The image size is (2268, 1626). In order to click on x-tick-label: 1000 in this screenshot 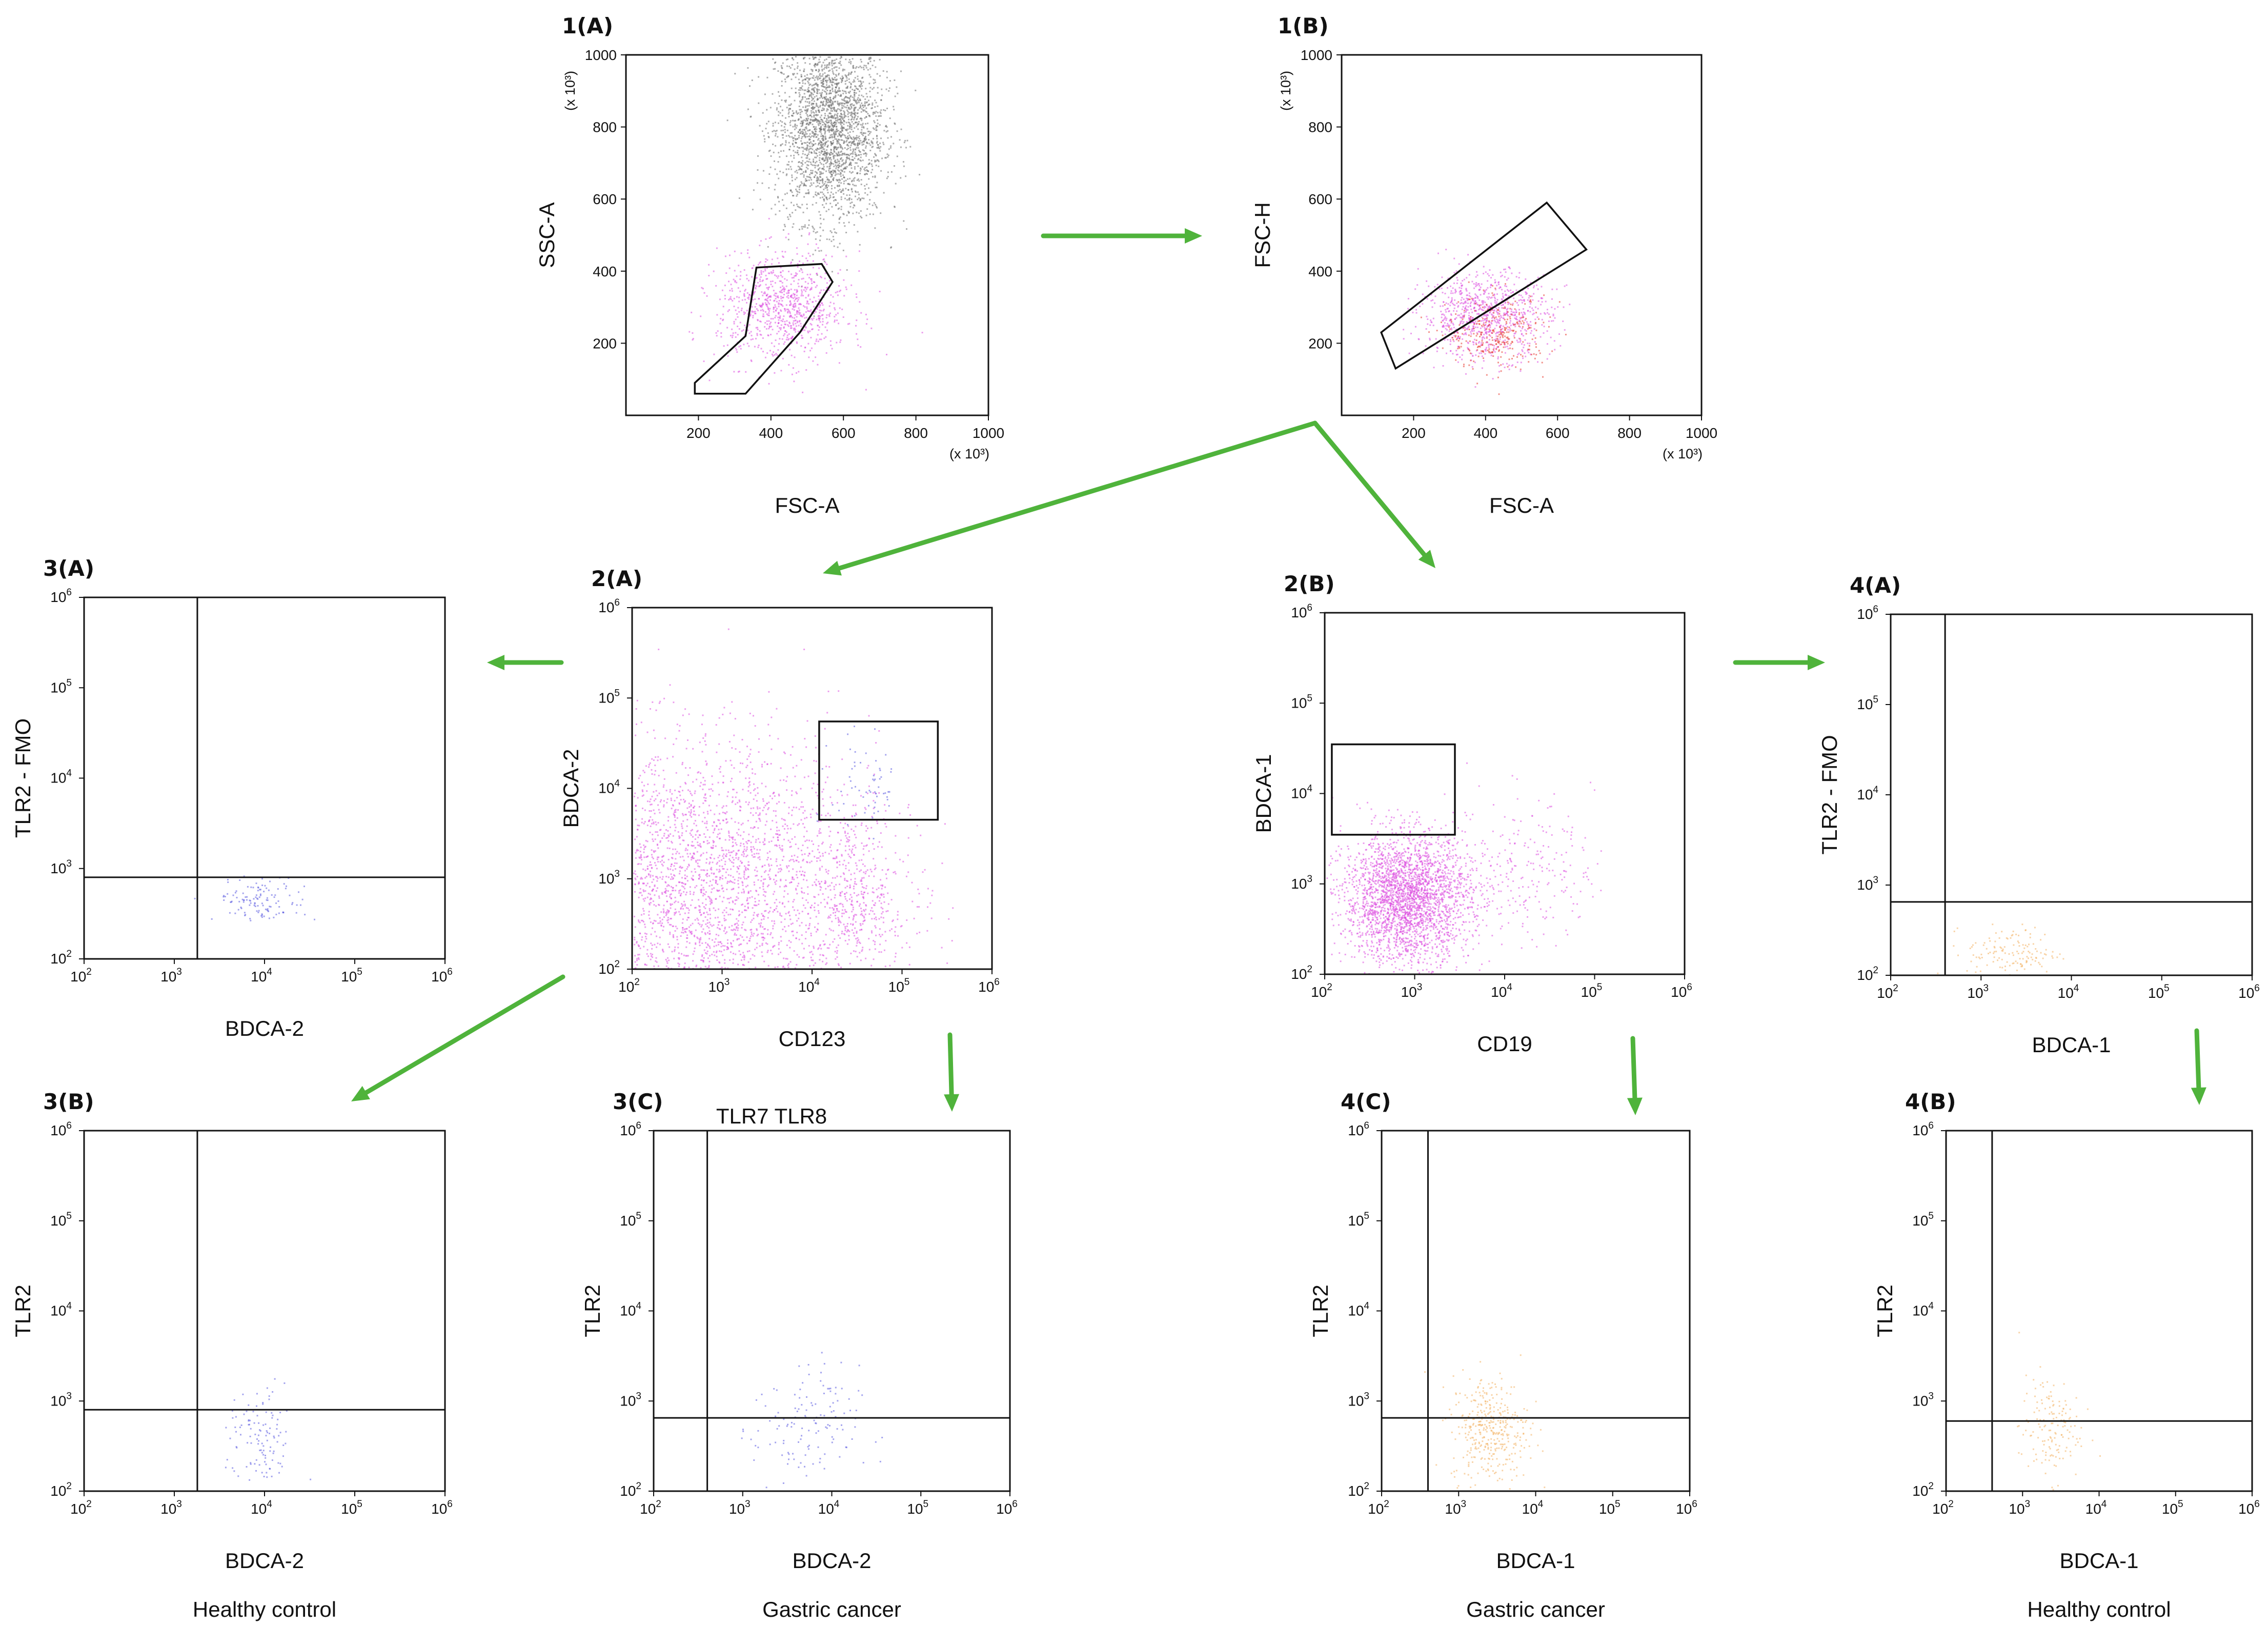, I will do `click(1701, 433)`.